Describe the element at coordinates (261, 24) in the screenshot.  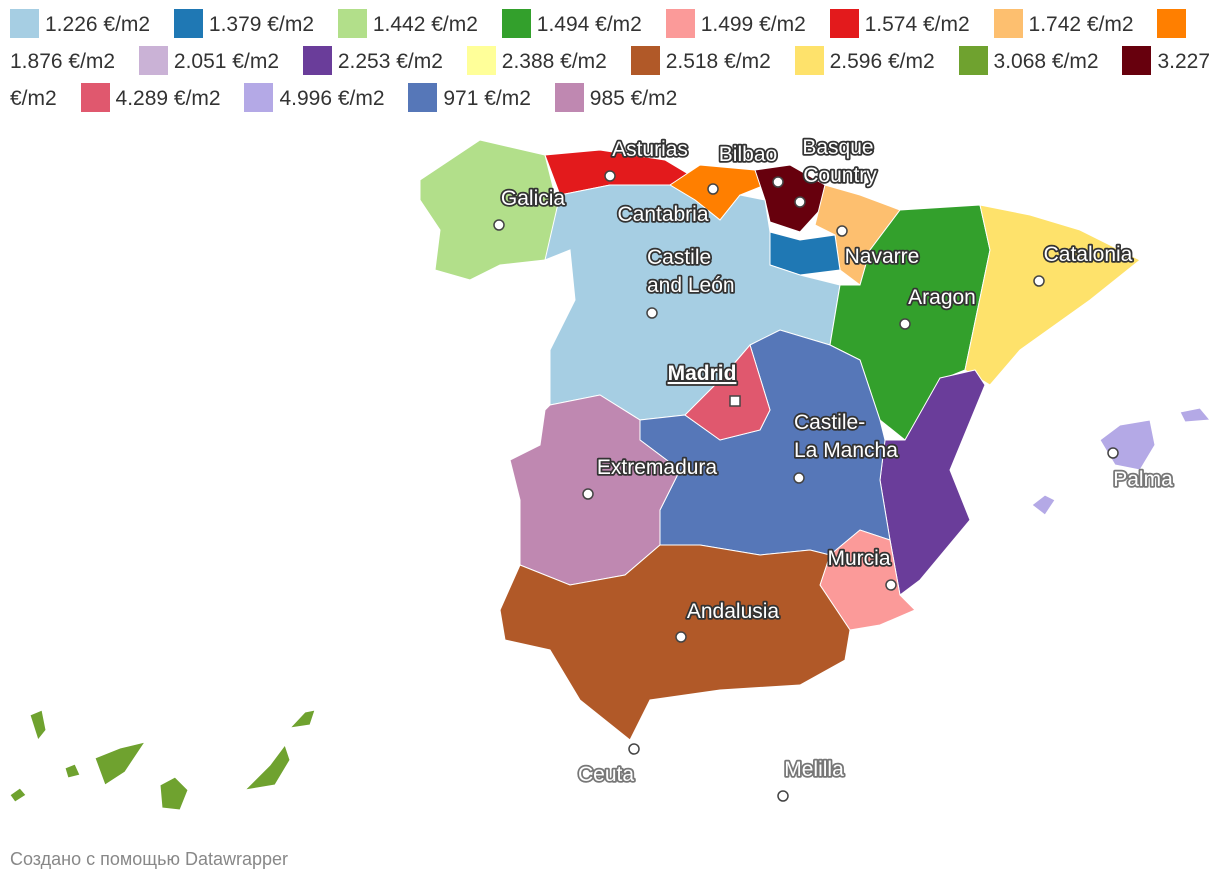
I see `legend-label: 1.379 €/m2` at that location.